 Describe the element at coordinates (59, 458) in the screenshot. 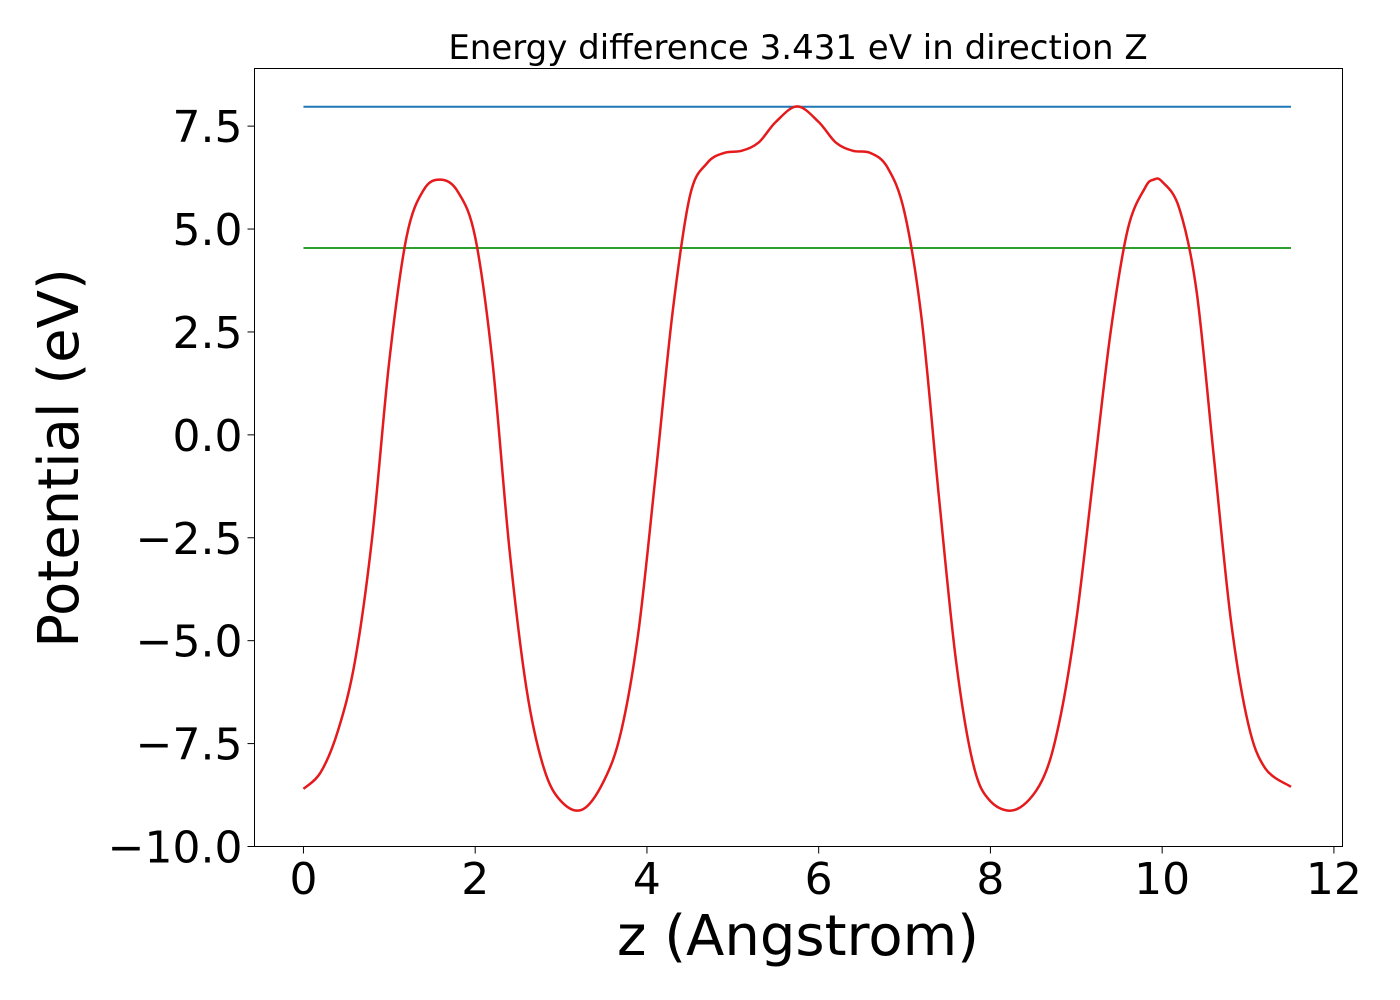

I see `y-axis-label: Potential (eV)` at that location.